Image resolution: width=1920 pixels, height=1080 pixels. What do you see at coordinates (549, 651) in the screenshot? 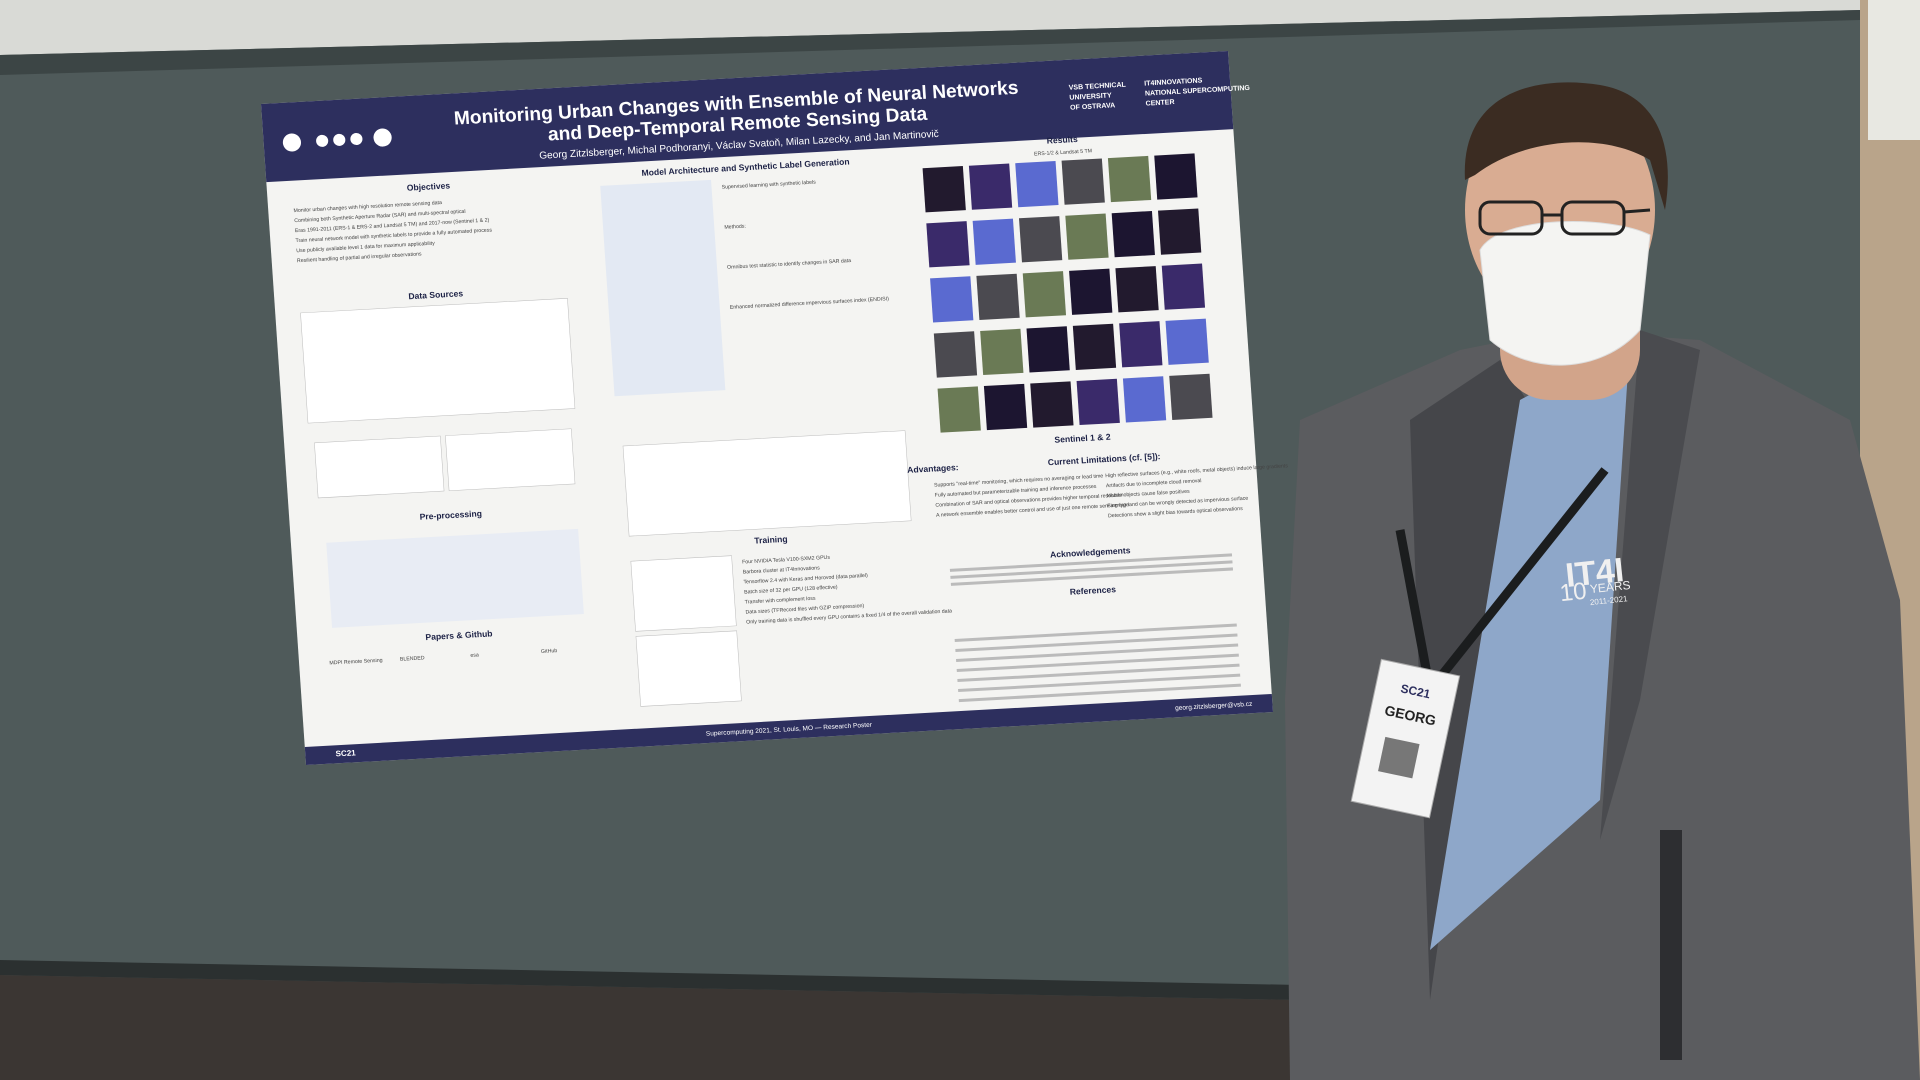
I see `paper-link: GitHub` at bounding box center [549, 651].